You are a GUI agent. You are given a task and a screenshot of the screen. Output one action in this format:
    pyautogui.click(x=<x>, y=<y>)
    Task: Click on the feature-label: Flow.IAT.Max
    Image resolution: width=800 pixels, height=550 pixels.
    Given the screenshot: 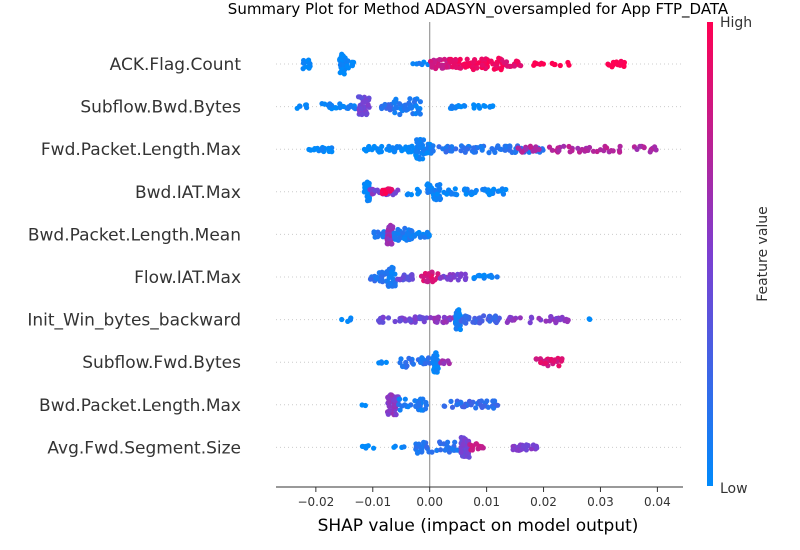 What is the action you would take?
    pyautogui.click(x=187, y=278)
    